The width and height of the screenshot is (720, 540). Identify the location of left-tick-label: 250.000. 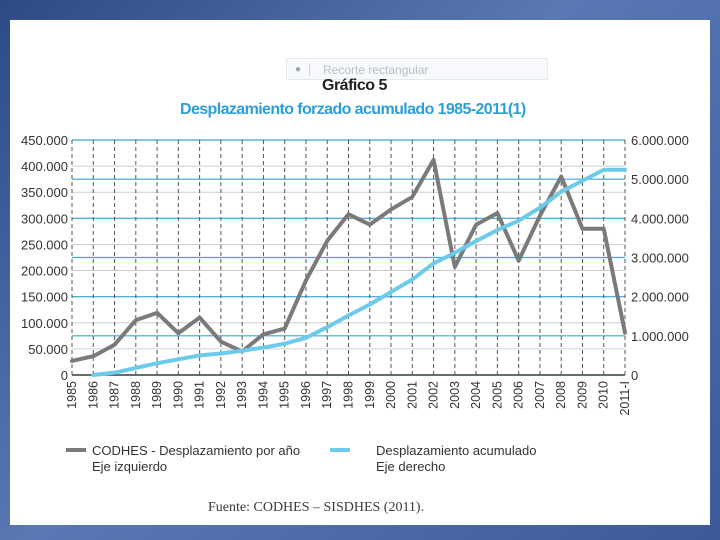
(44, 244).